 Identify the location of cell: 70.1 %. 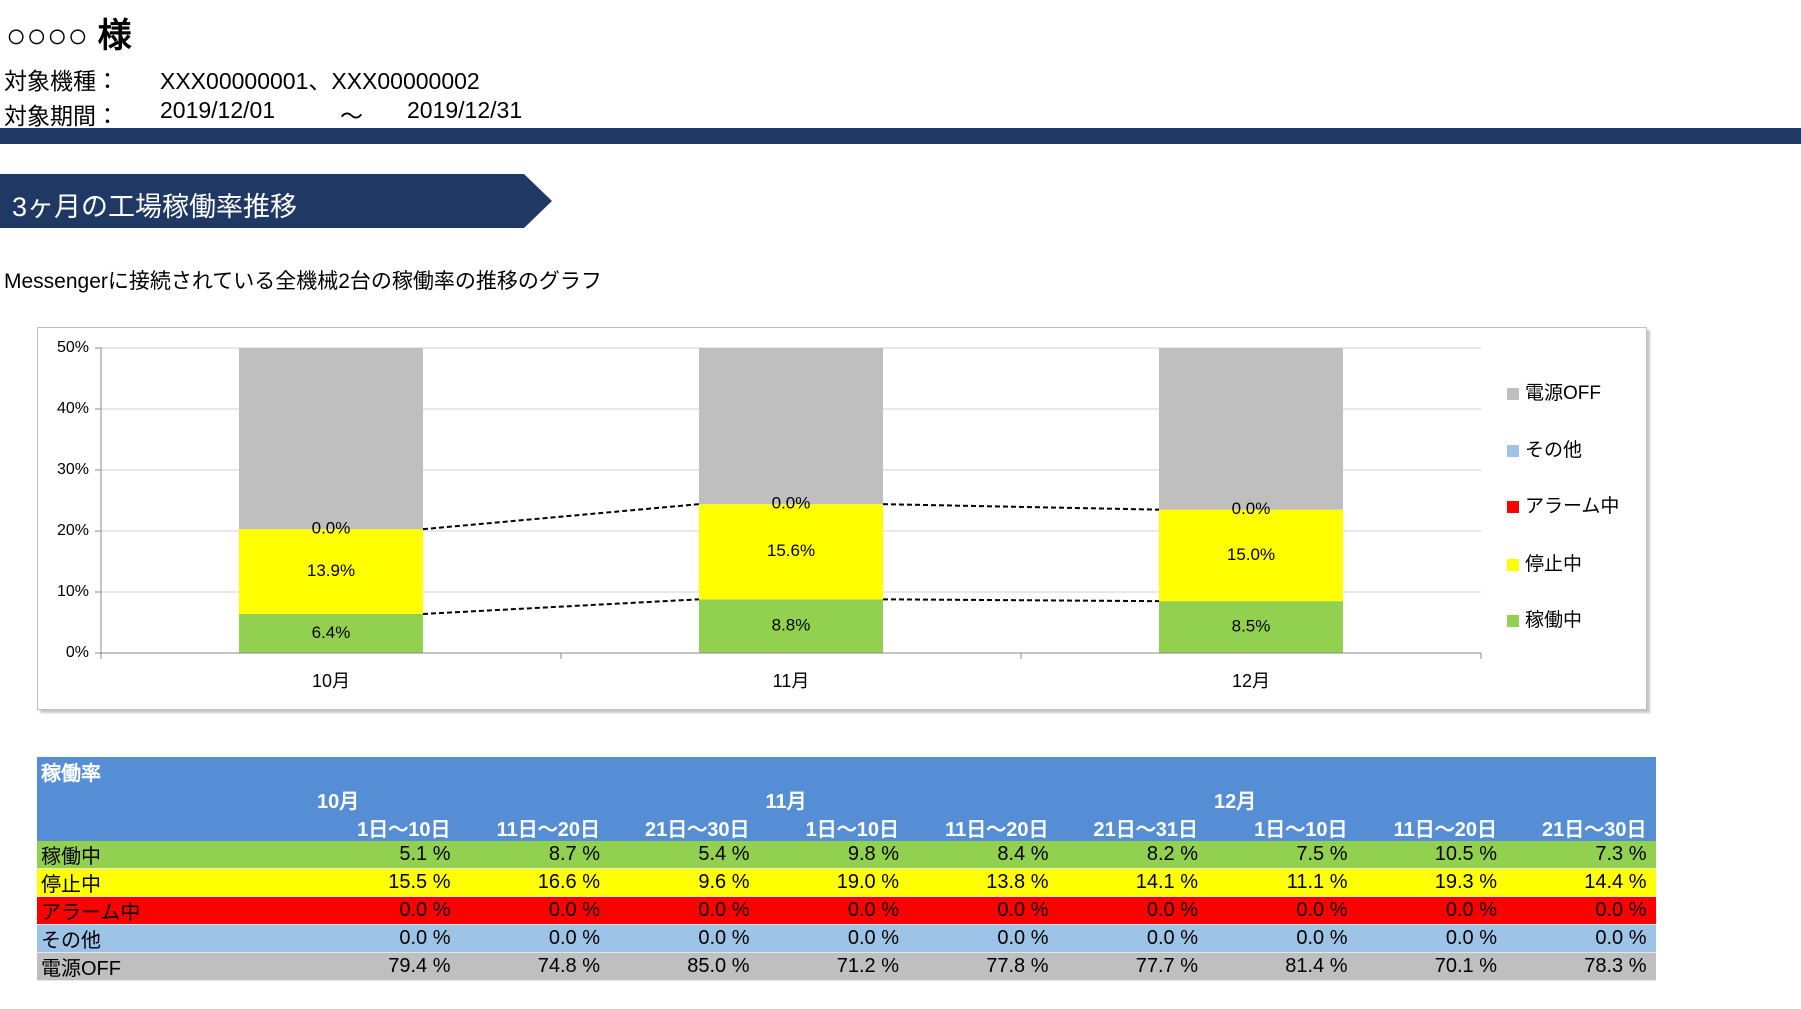
(1465, 966).